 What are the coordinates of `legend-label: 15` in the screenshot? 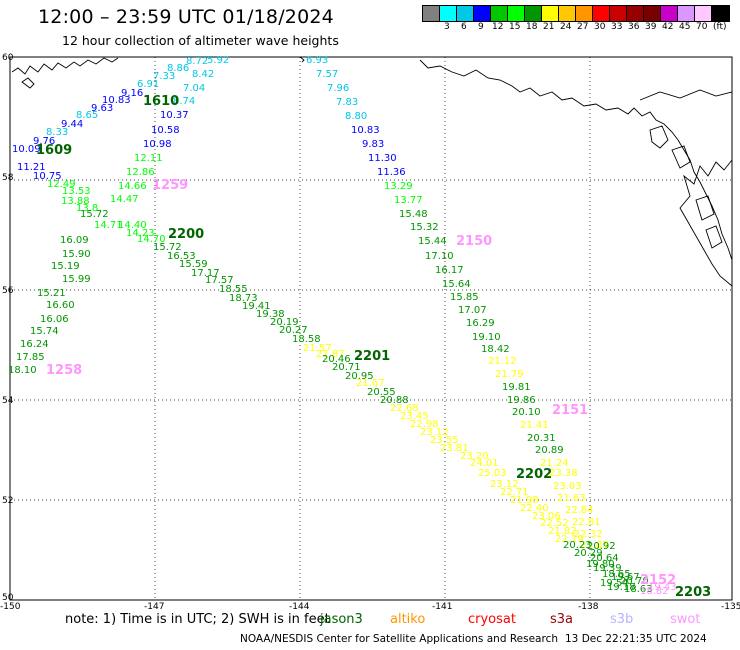 It's located at (515, 27).